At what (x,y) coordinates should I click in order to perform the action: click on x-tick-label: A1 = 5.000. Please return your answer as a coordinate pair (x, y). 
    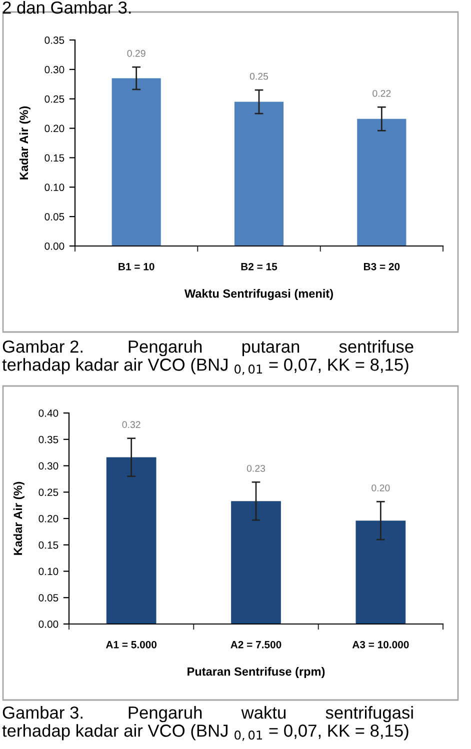
    Looking at the image, I should click on (131, 644).